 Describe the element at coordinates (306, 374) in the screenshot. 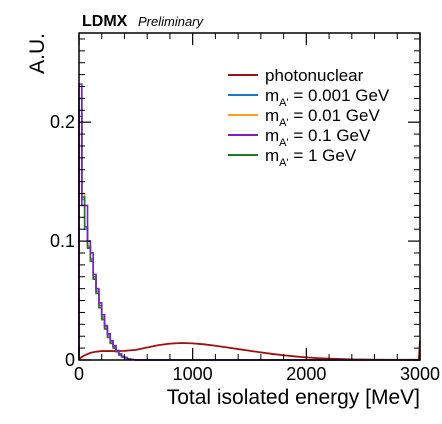

I see `x-tick-label: 2000` at that location.